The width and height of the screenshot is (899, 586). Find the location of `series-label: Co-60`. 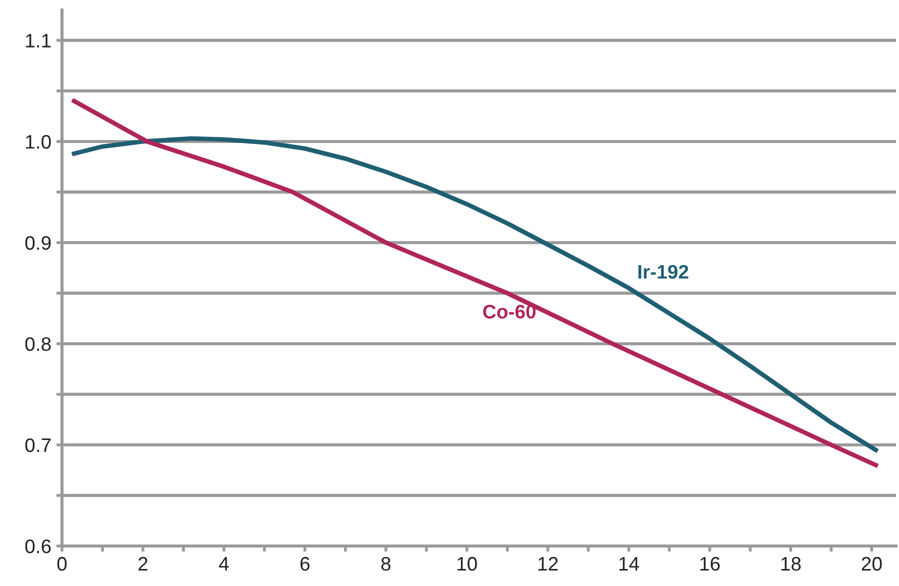

series-label: Co-60 is located at coordinates (509, 311).